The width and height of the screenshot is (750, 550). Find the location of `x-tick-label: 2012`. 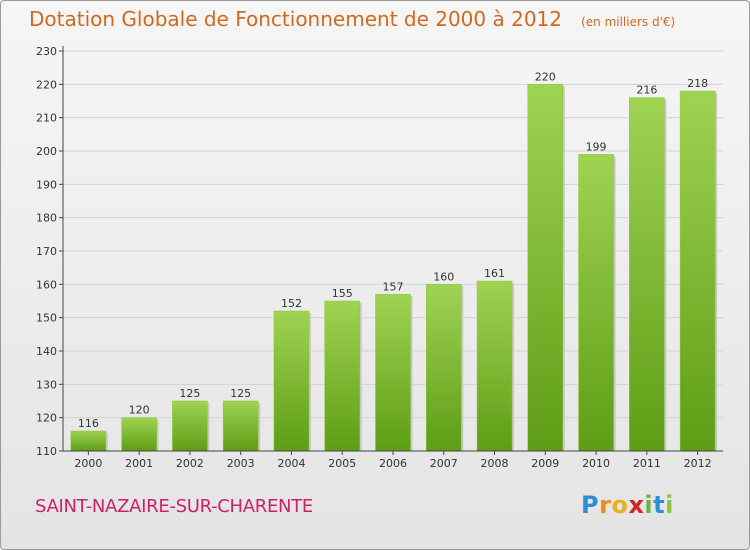

x-tick-label: 2012 is located at coordinates (698, 463).